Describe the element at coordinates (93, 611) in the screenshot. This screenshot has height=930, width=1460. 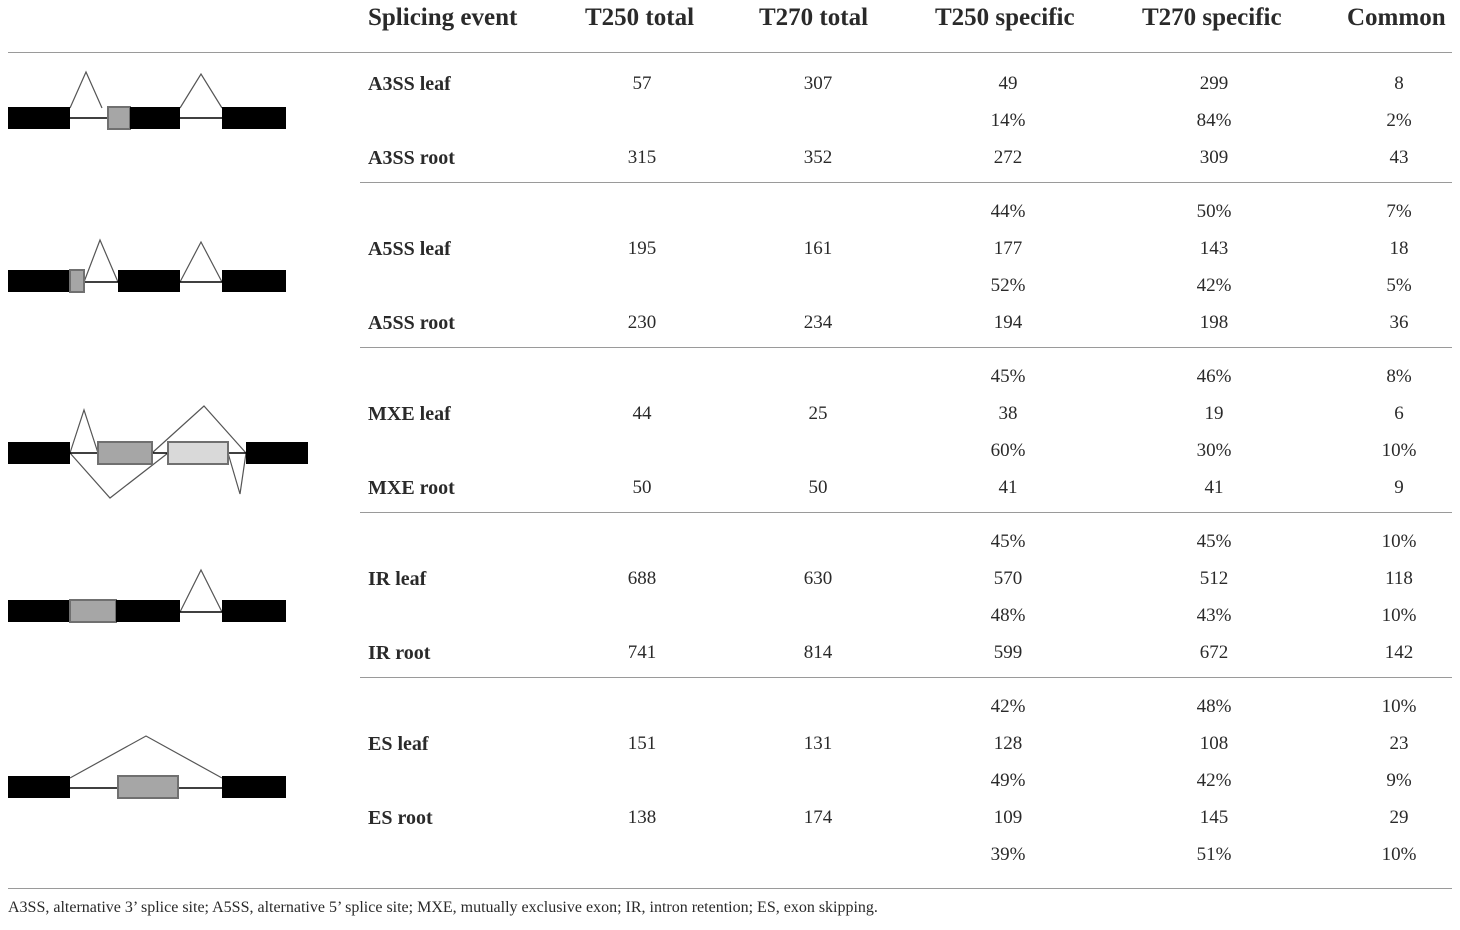
I see `retained-intron` at that location.